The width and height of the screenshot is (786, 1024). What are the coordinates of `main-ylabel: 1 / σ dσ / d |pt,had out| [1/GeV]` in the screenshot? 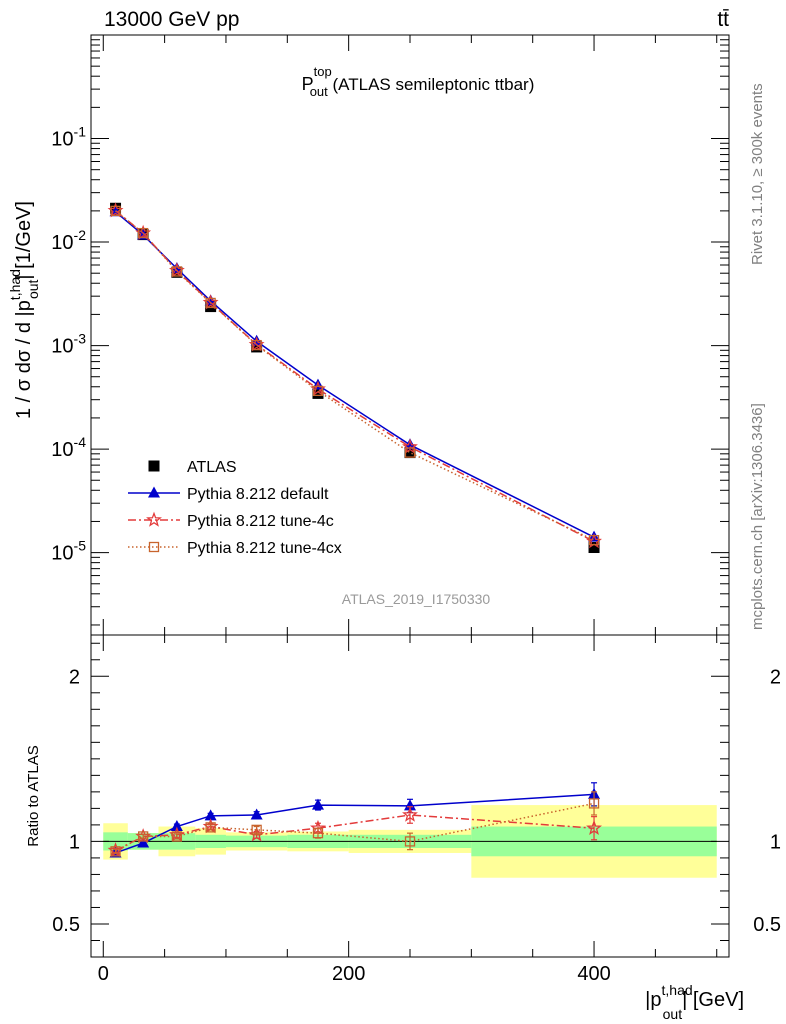 It's located at (24, 310).